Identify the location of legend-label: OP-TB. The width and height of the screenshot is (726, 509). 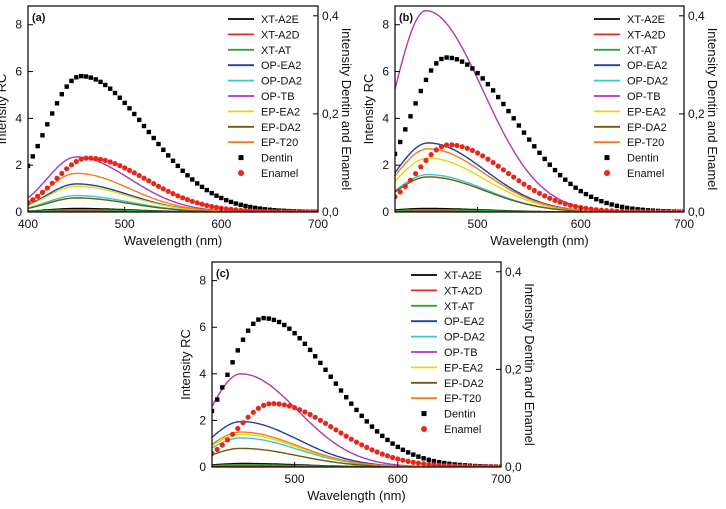
(644, 97).